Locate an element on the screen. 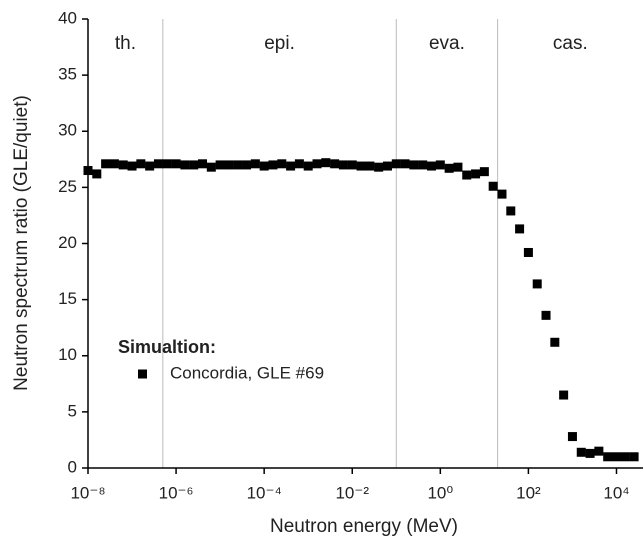  x-tick-label: 10⁻⁶ is located at coordinates (176, 492).